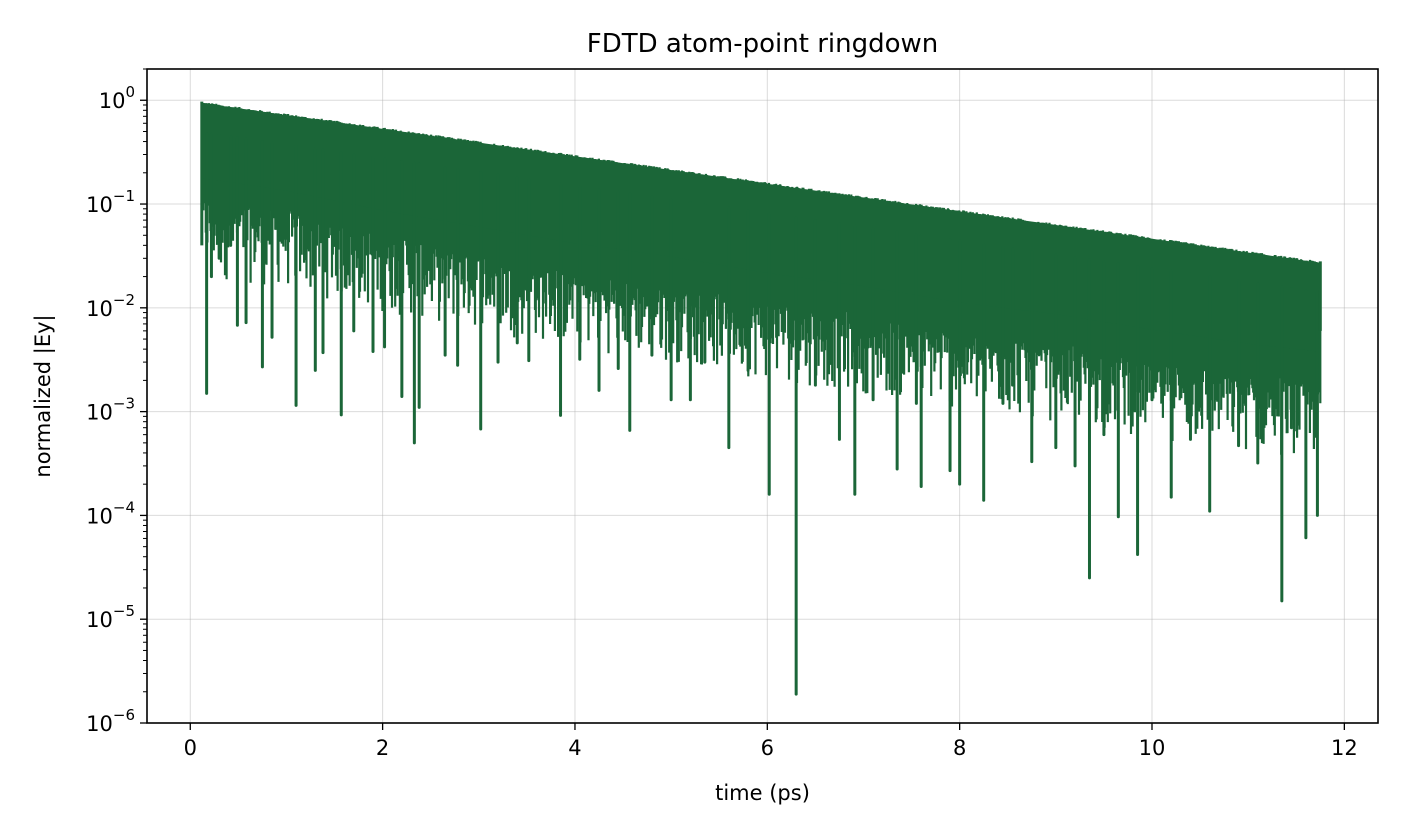 The image size is (1406, 836). What do you see at coordinates (190, 748) in the screenshot?
I see `x-tick-label: 0` at bounding box center [190, 748].